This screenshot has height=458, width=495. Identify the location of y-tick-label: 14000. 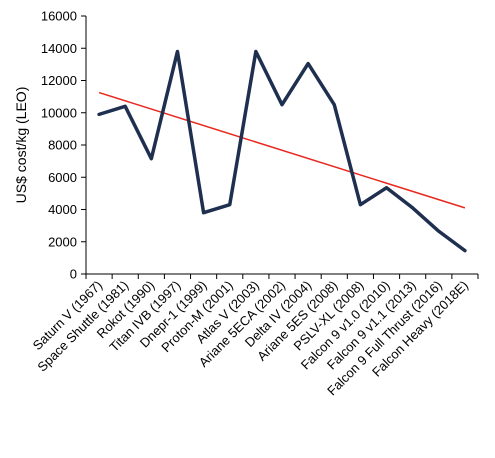
(59, 48).